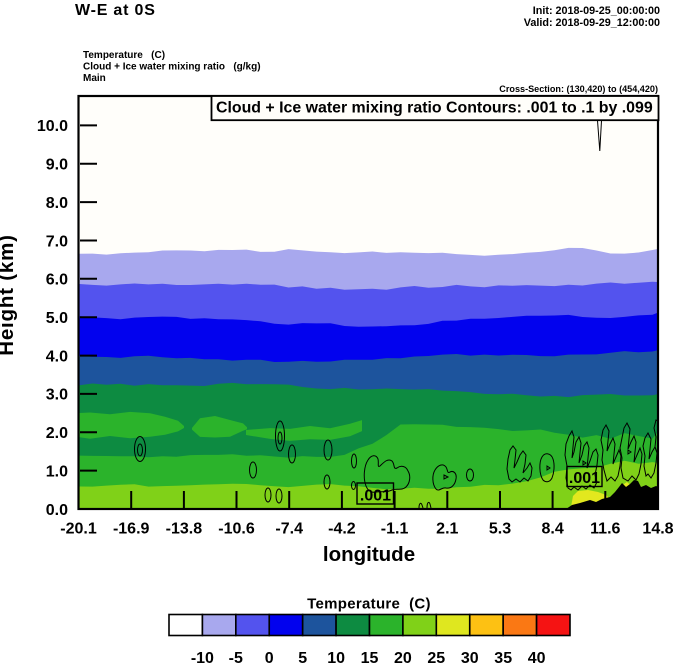 The width and height of the screenshot is (674, 667). Describe the element at coordinates (236, 528) in the screenshot. I see `svg-text: -10.6` at that location.